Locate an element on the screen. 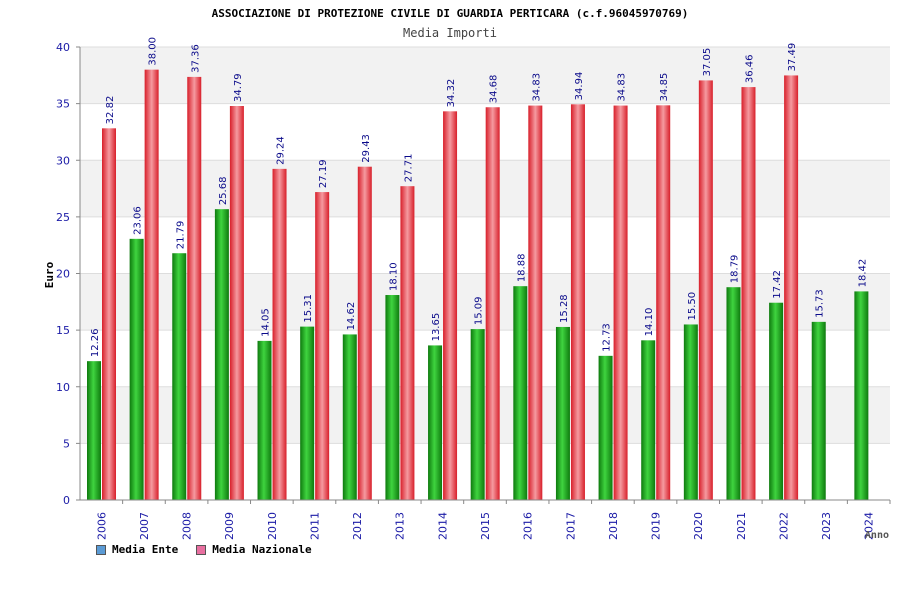 The height and width of the screenshot is (600, 900). data-label-media-nazionale: 34.79 is located at coordinates (238, 87).